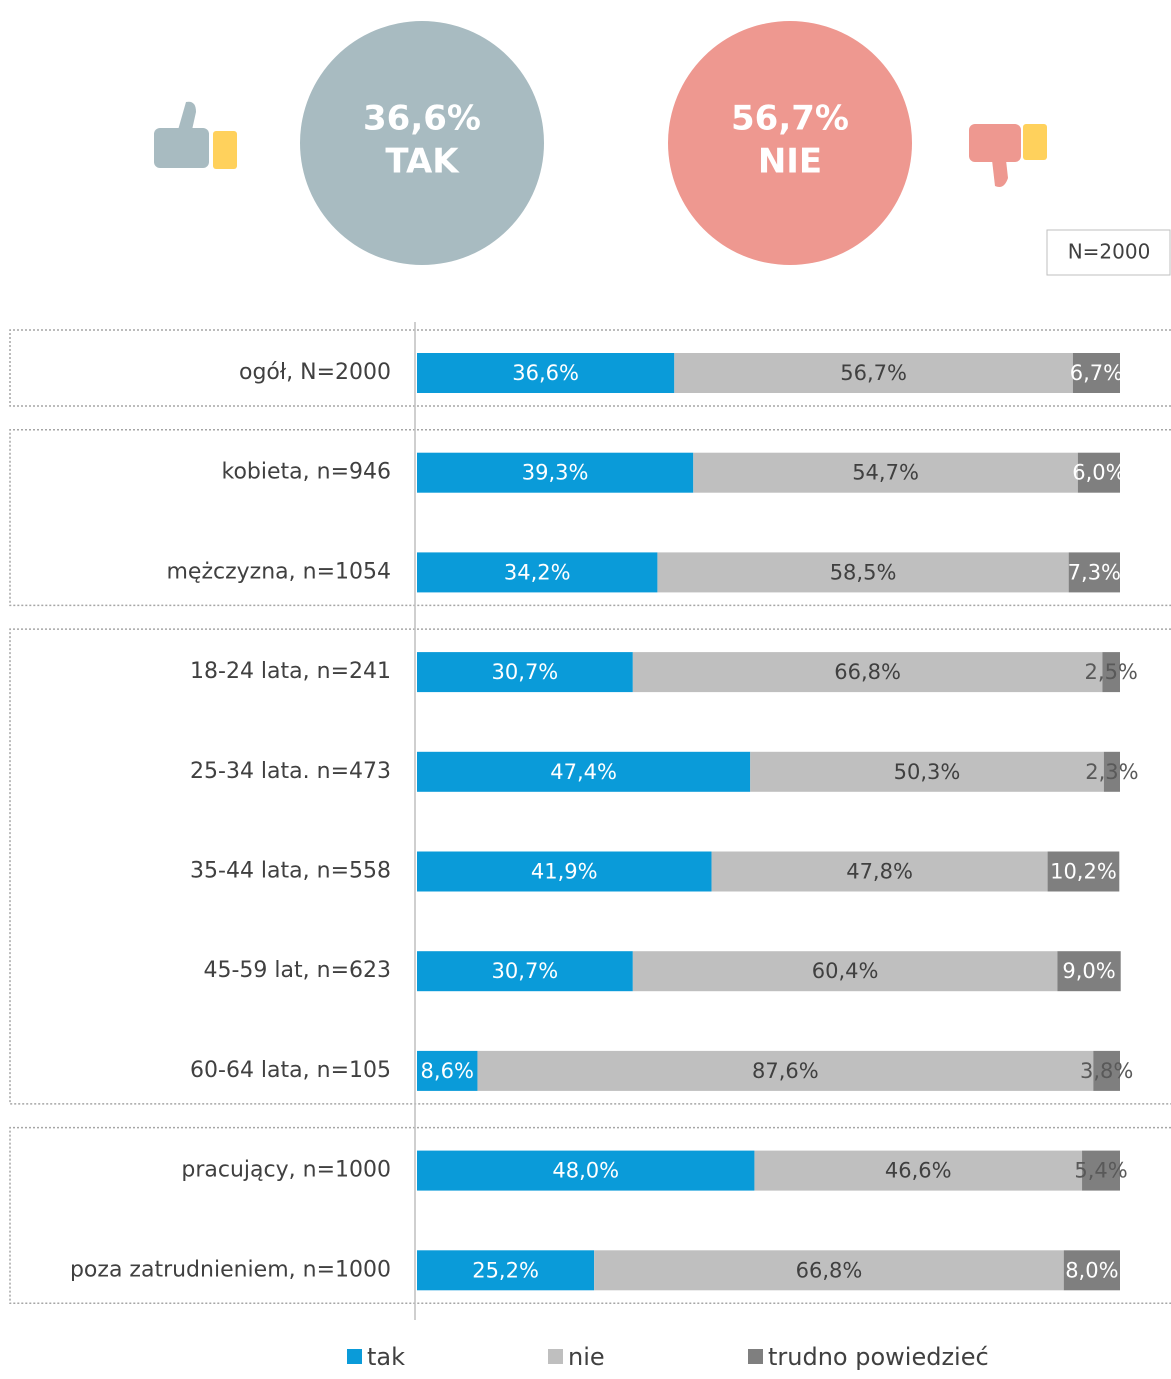  I want to click on value-label: 7,3%, so click(1094, 572).